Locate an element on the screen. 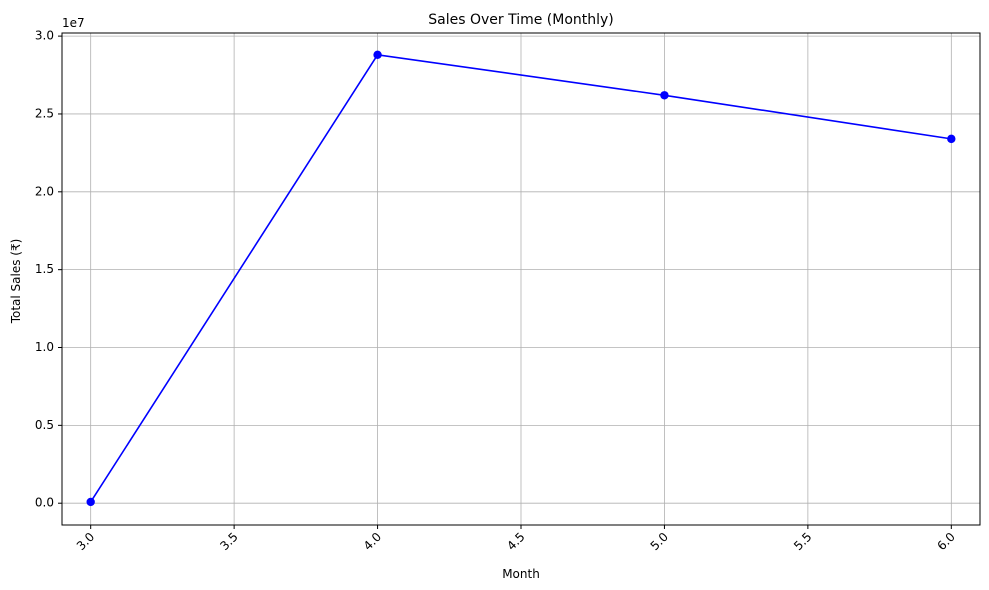 The image size is (989, 590). y-tick-label-6: 3.0 is located at coordinates (44, 36).